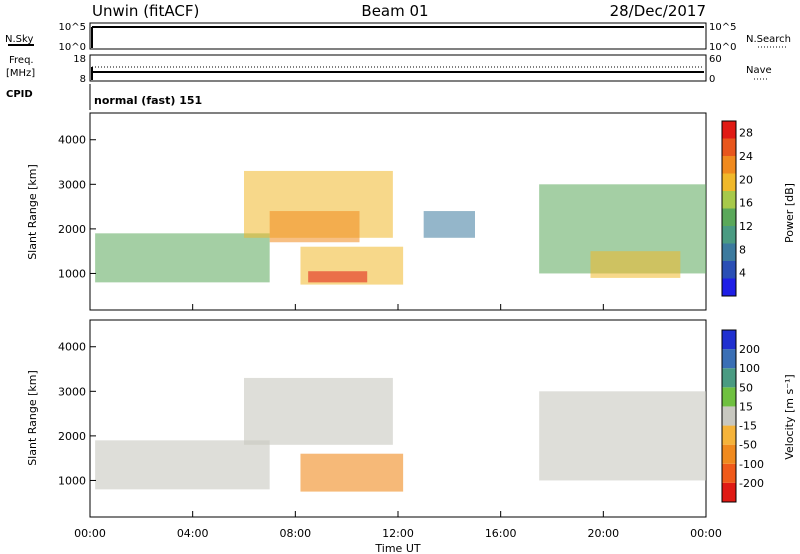 This screenshot has width=800, height=554. I want to click on power-colorbar-tick-1: 8, so click(742, 249).